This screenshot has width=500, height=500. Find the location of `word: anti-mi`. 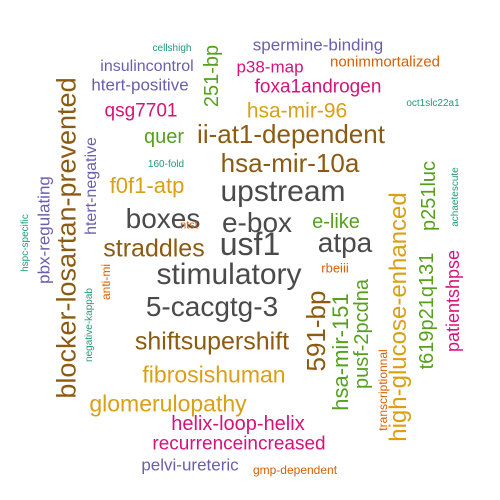

word: anti-mi is located at coordinates (106, 282).